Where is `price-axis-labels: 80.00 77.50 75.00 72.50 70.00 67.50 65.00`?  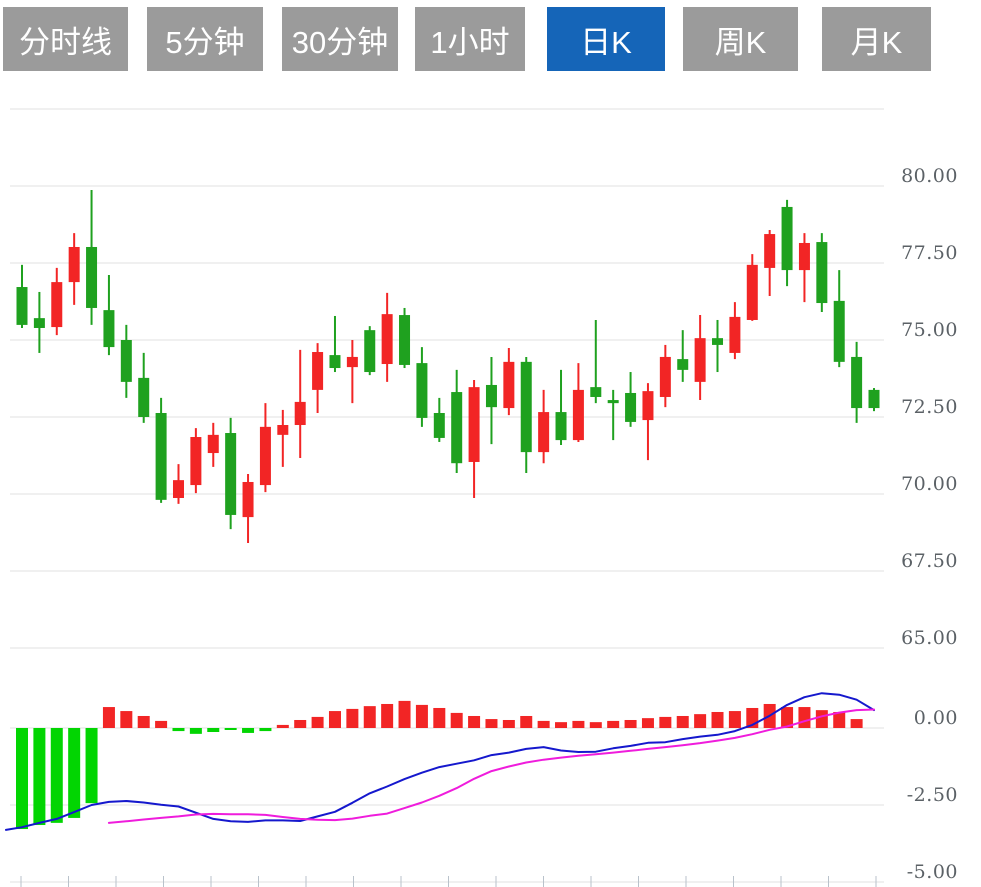
price-axis-labels: 80.00 77.50 75.00 72.50 70.00 67.50 65.00 is located at coordinates (929, 407).